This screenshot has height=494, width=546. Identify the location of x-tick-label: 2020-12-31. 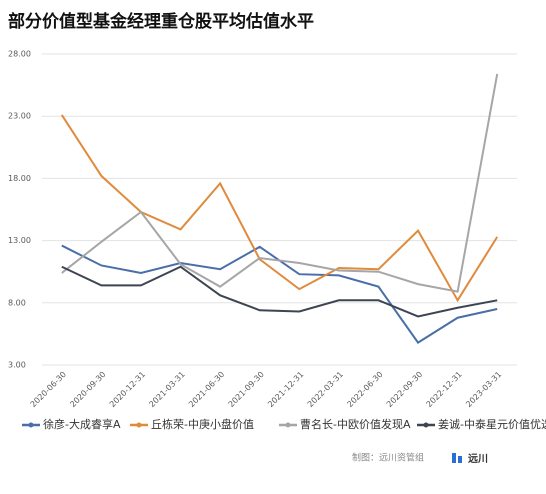
(127, 389).